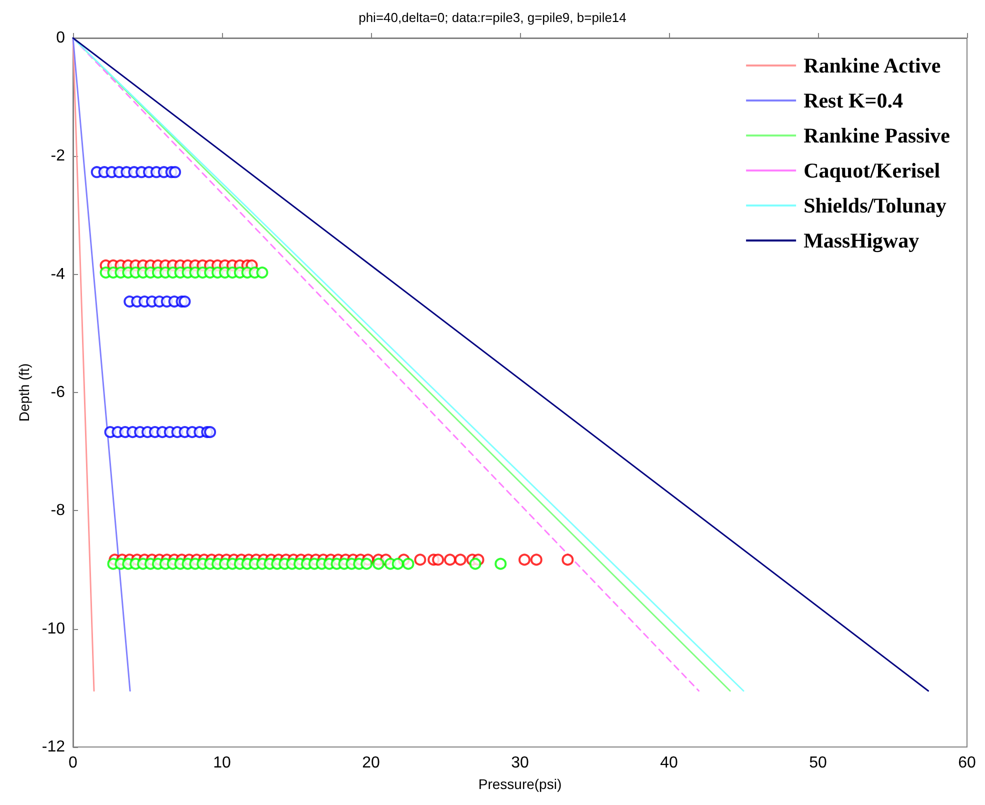 Image resolution: width=985 pixels, height=805 pixels. Describe the element at coordinates (58, 156) in the screenshot. I see `y-tick-label: -2` at that location.